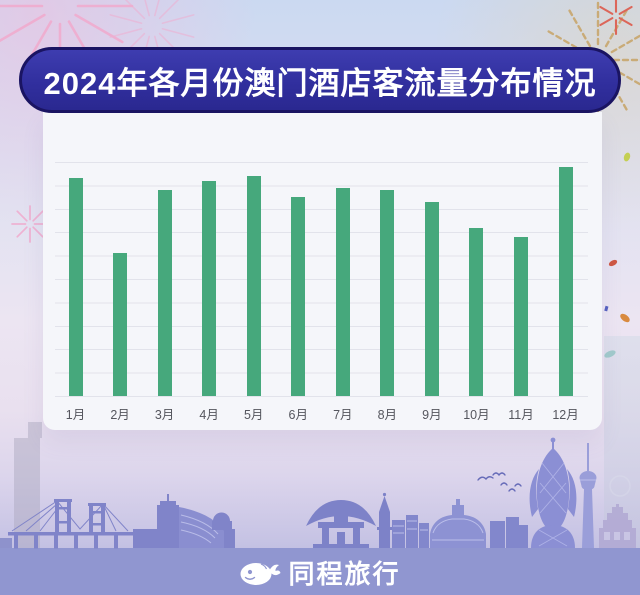  I want to click on bar-4月, so click(209, 288).